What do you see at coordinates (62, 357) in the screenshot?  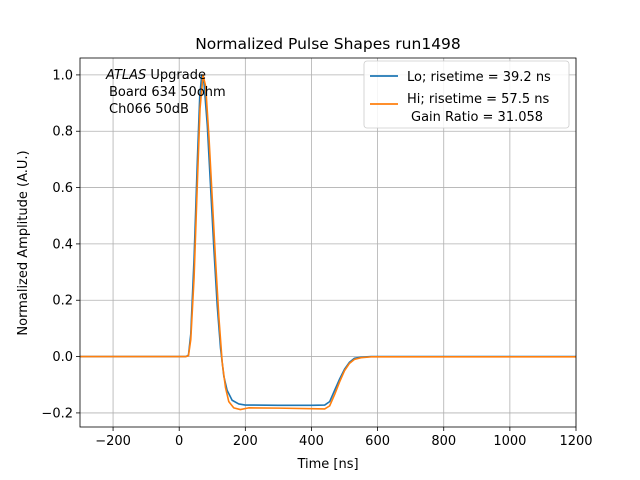 I see `y-tick-label: 0.0` at bounding box center [62, 357].